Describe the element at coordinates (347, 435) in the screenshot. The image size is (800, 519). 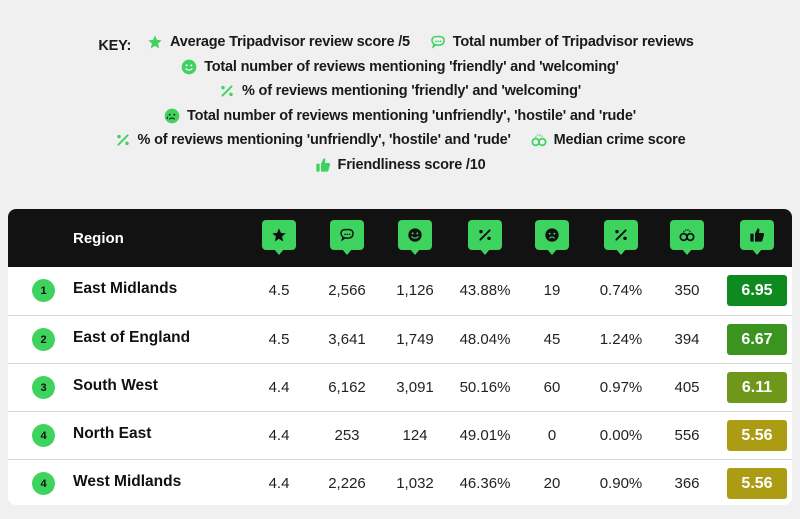
I see `total-reviews: 253` at that location.